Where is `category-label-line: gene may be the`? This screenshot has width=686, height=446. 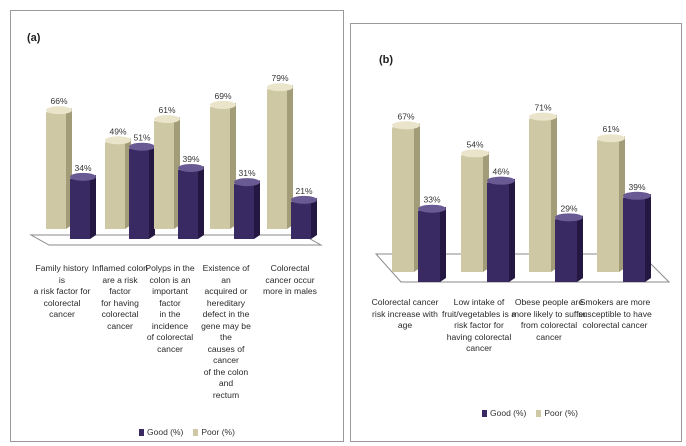
category-label-line: gene may be the is located at coordinates (226, 331).